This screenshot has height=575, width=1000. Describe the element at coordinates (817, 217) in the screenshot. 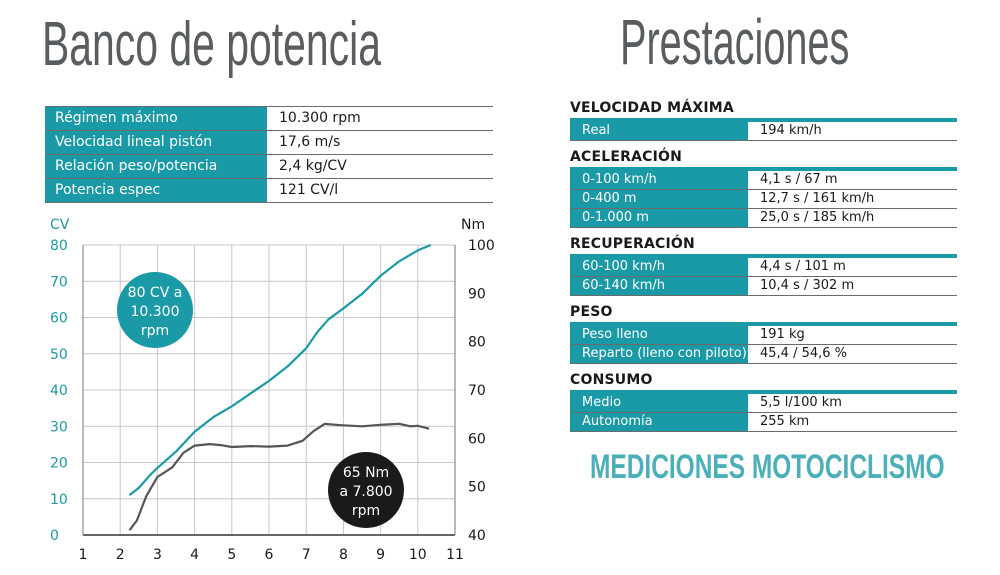

I see `perf-value: 25,0 s / 185 km/h` at that location.